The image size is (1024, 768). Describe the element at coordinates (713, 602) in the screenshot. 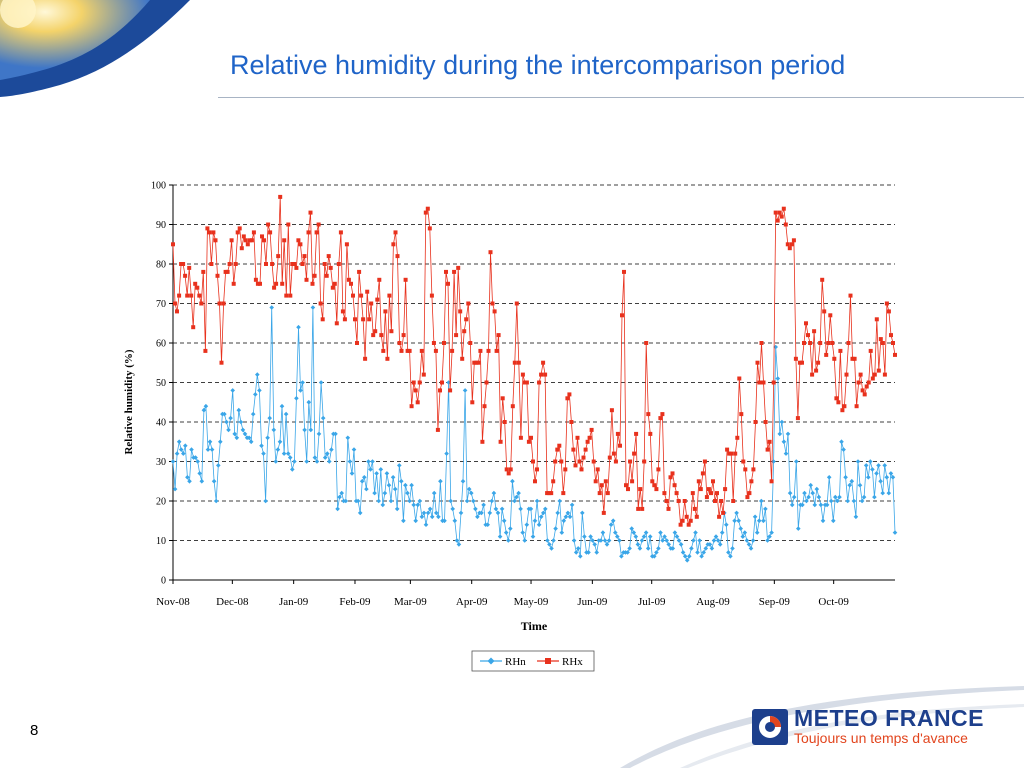

I see `x-tick-label: Aug-09` at that location.